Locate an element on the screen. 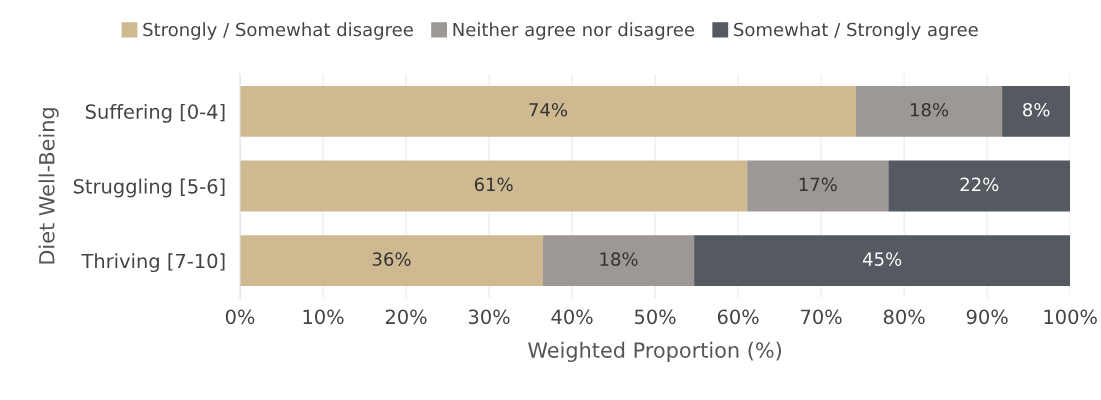 This screenshot has height=400, width=1101. data-label: 45% is located at coordinates (882, 259).